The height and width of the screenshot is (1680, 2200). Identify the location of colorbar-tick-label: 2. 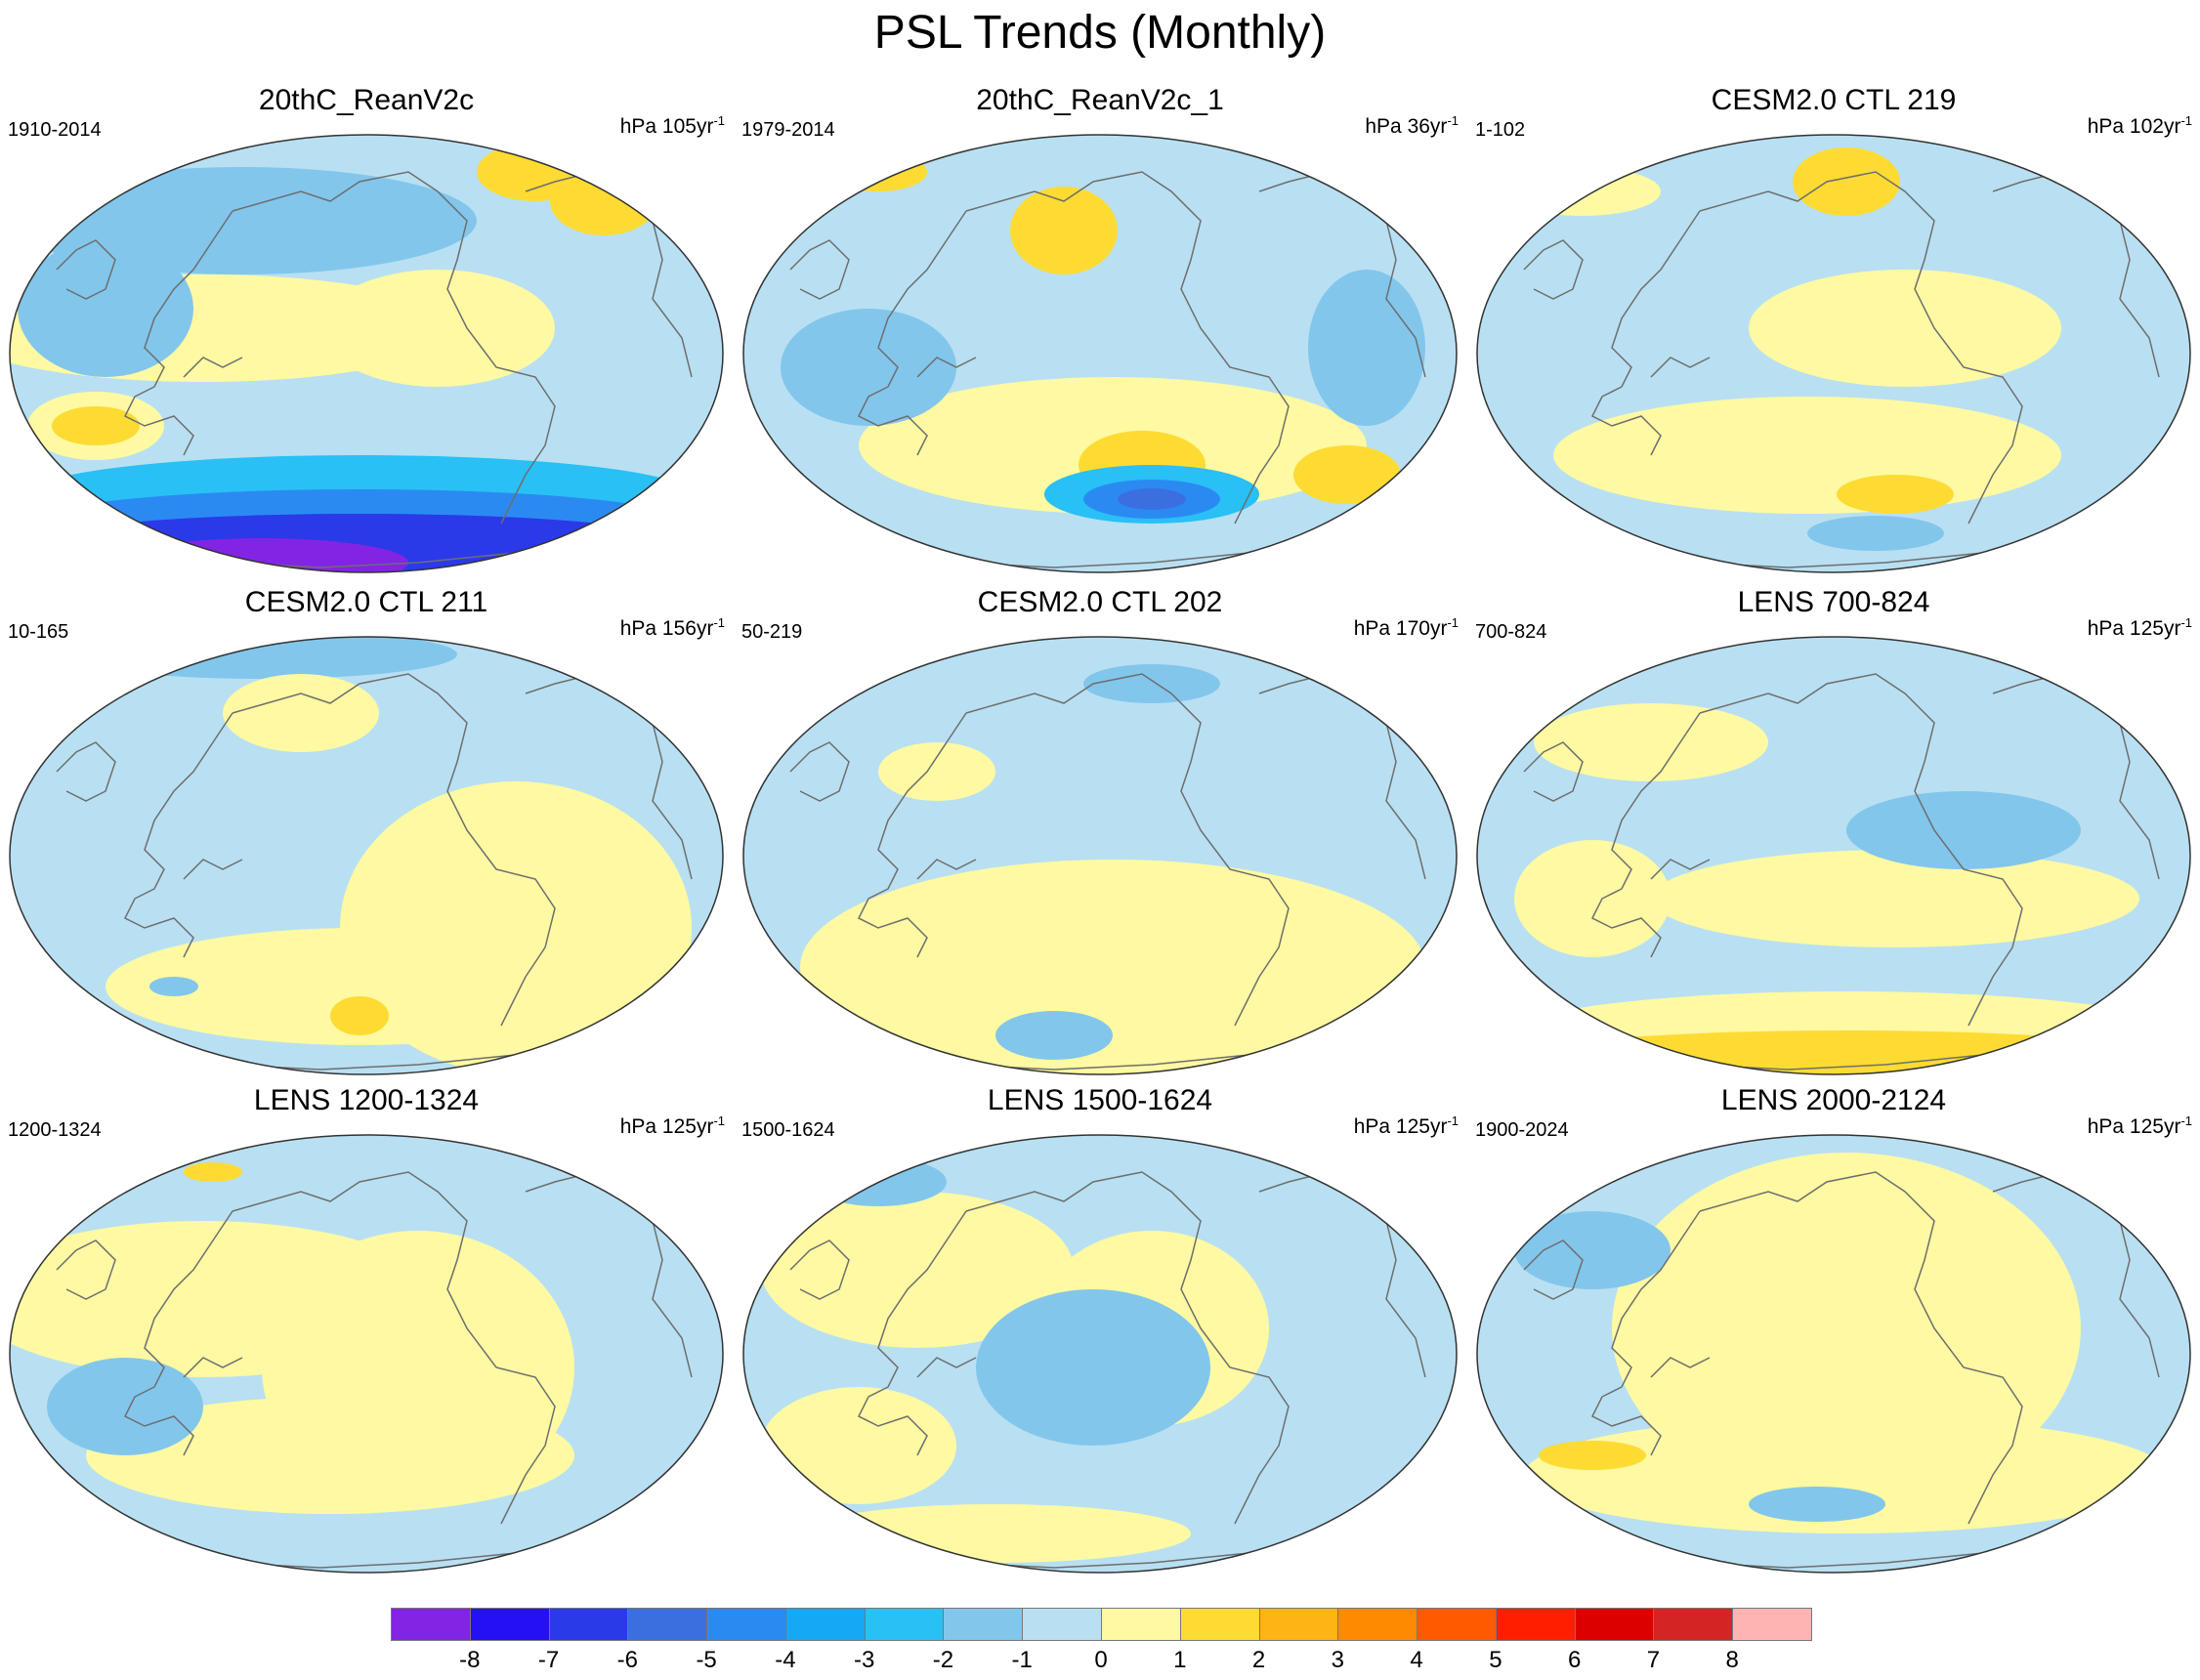
(1258, 1660).